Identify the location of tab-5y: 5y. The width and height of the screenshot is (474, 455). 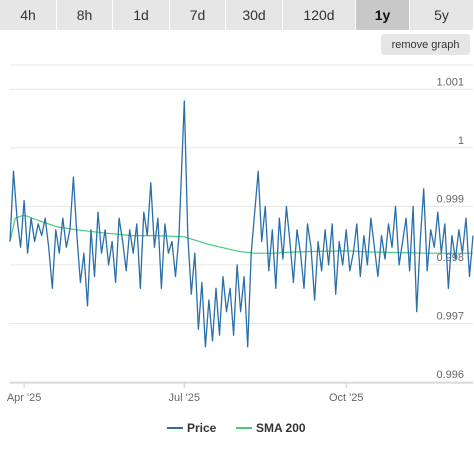
(442, 15).